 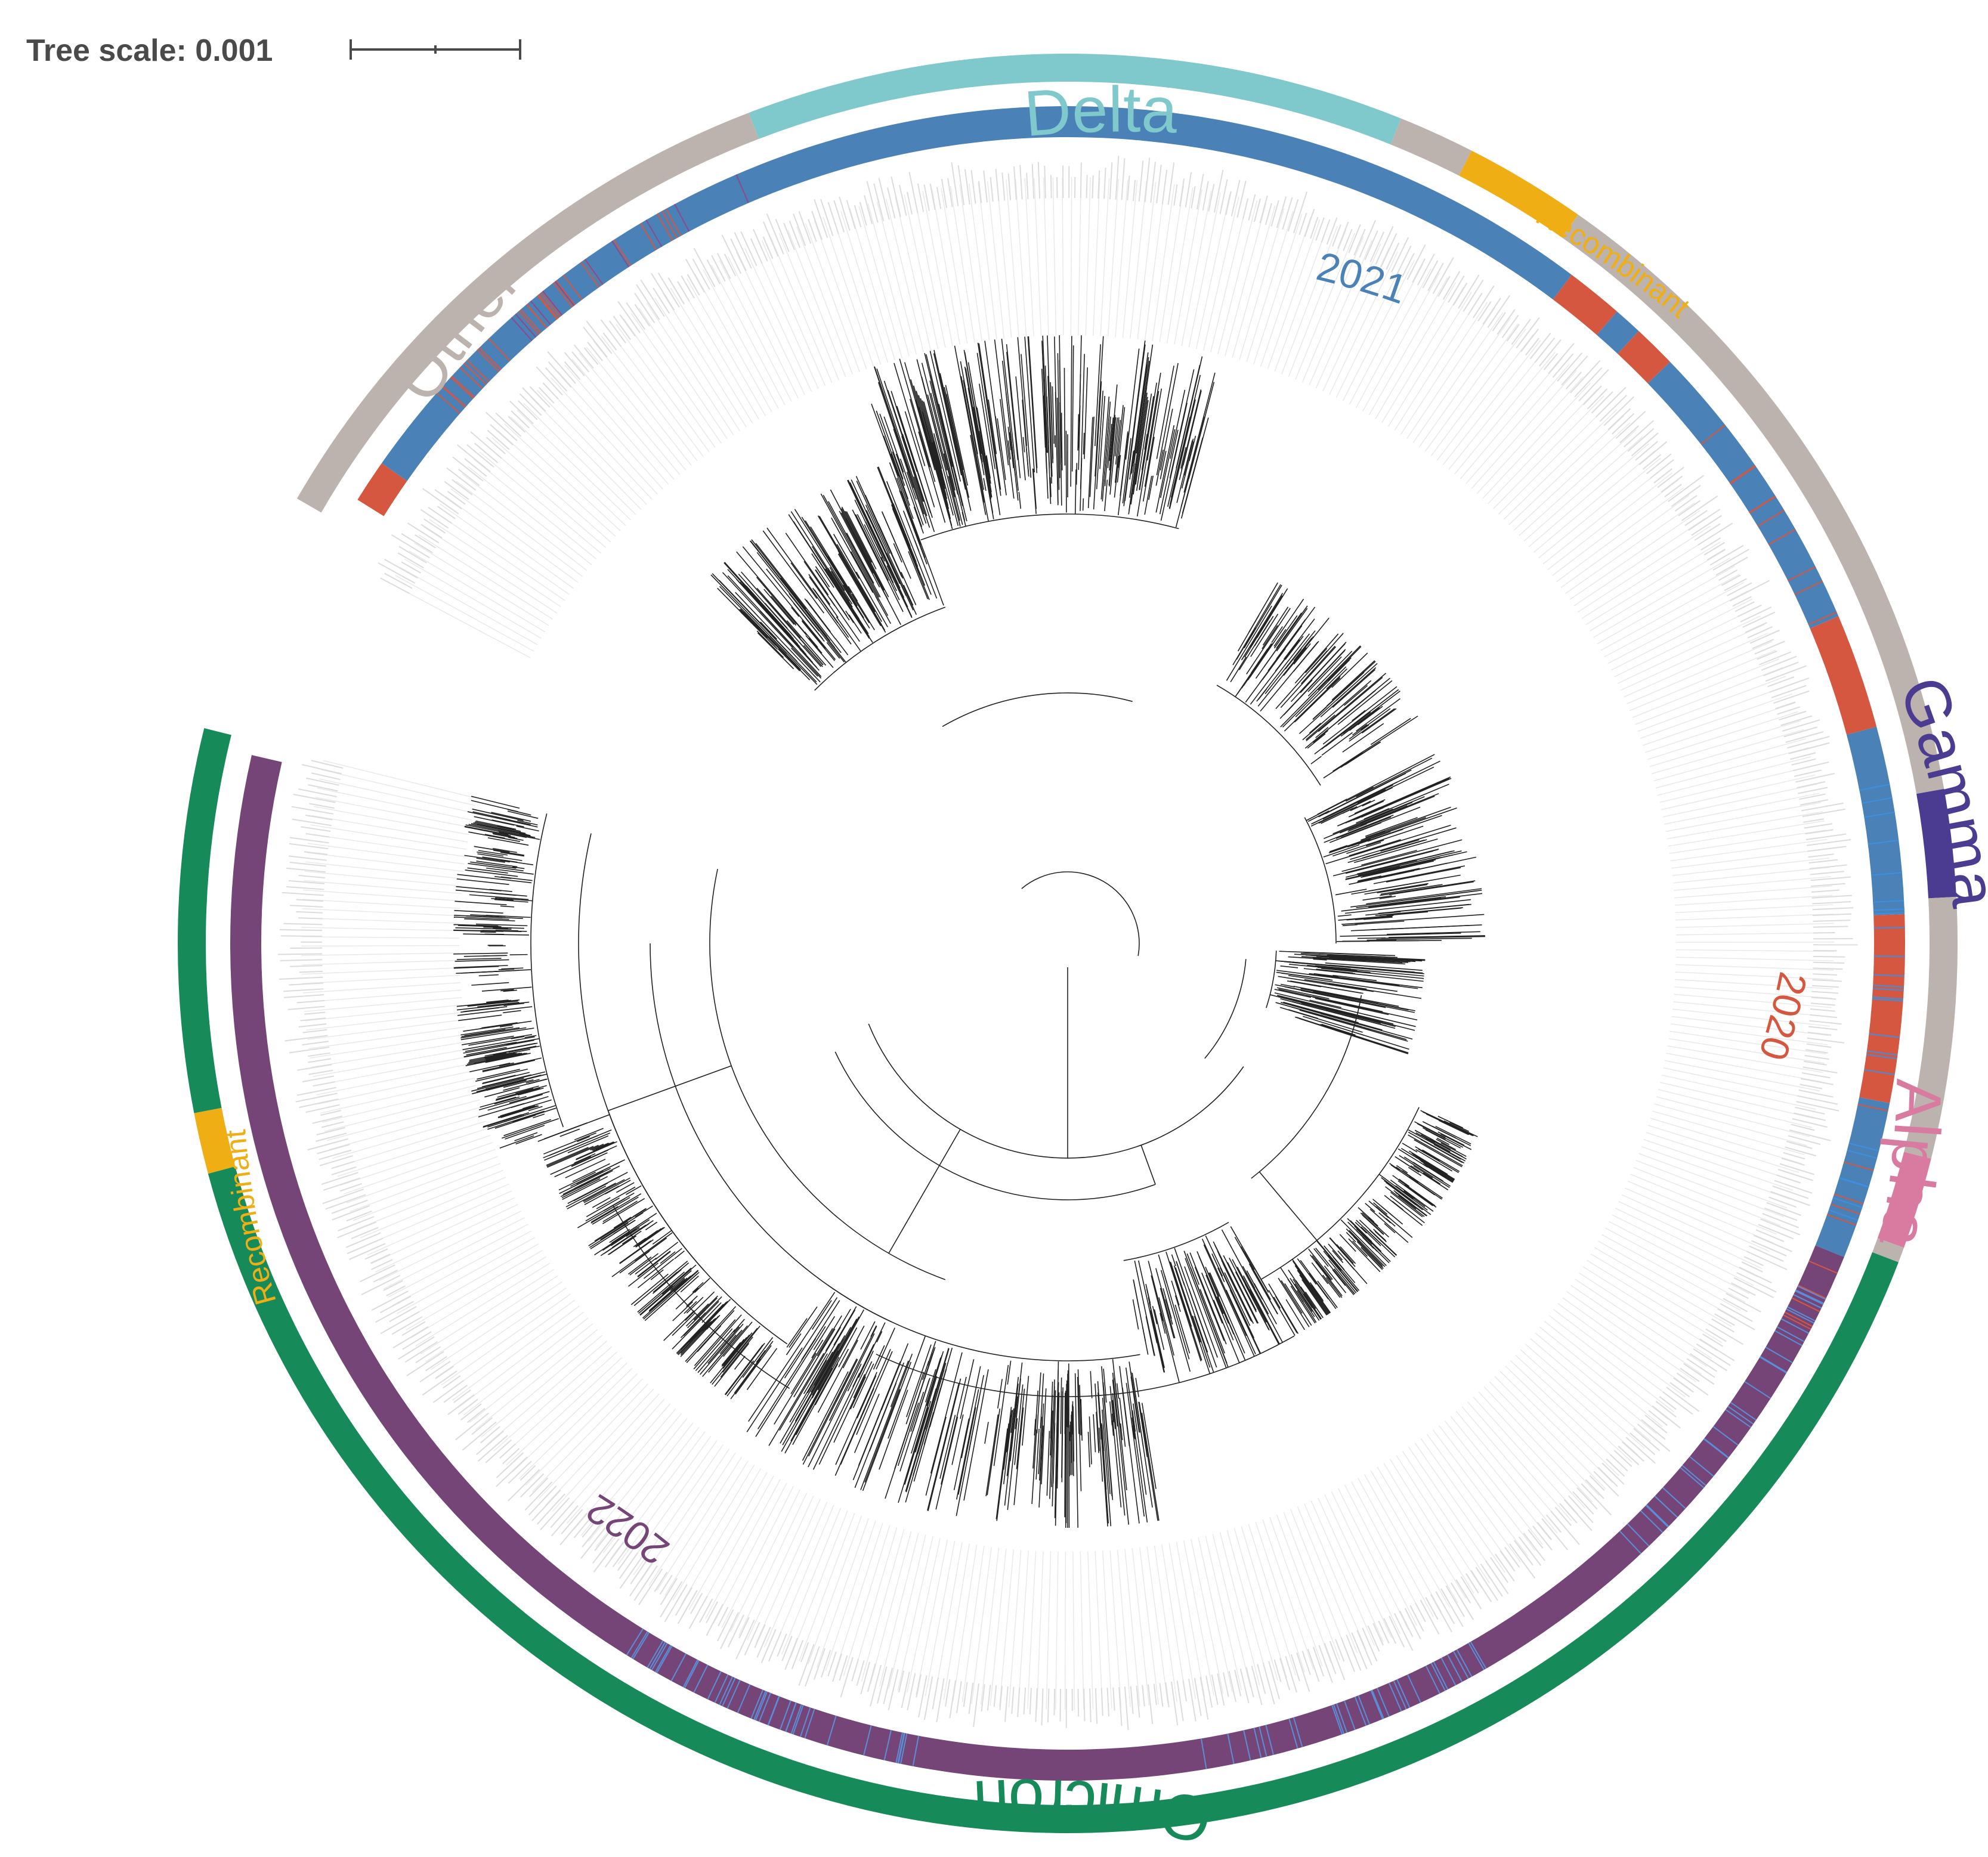 I want to click on lineage-segment-omicron, so click(x=204, y=920).